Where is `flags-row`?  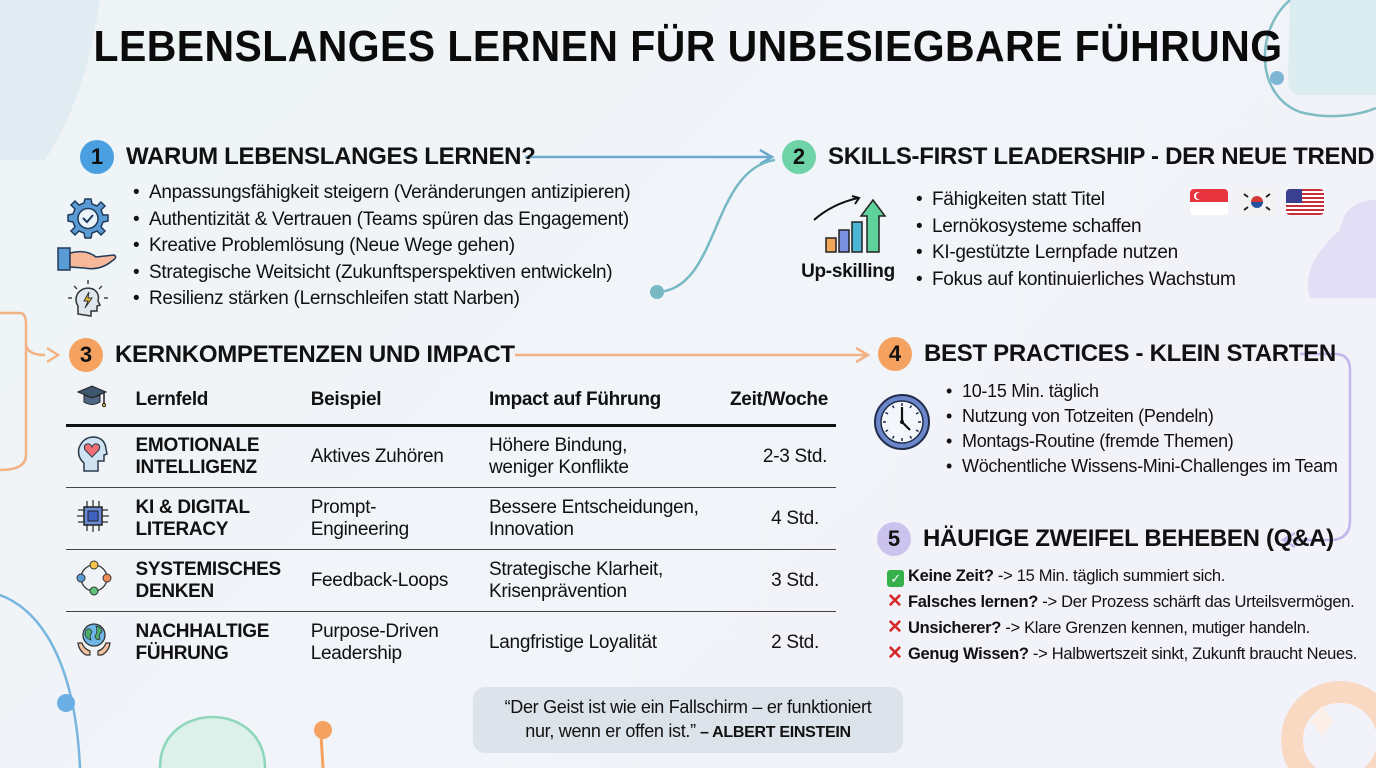
flags-row is located at coordinates (1257, 202).